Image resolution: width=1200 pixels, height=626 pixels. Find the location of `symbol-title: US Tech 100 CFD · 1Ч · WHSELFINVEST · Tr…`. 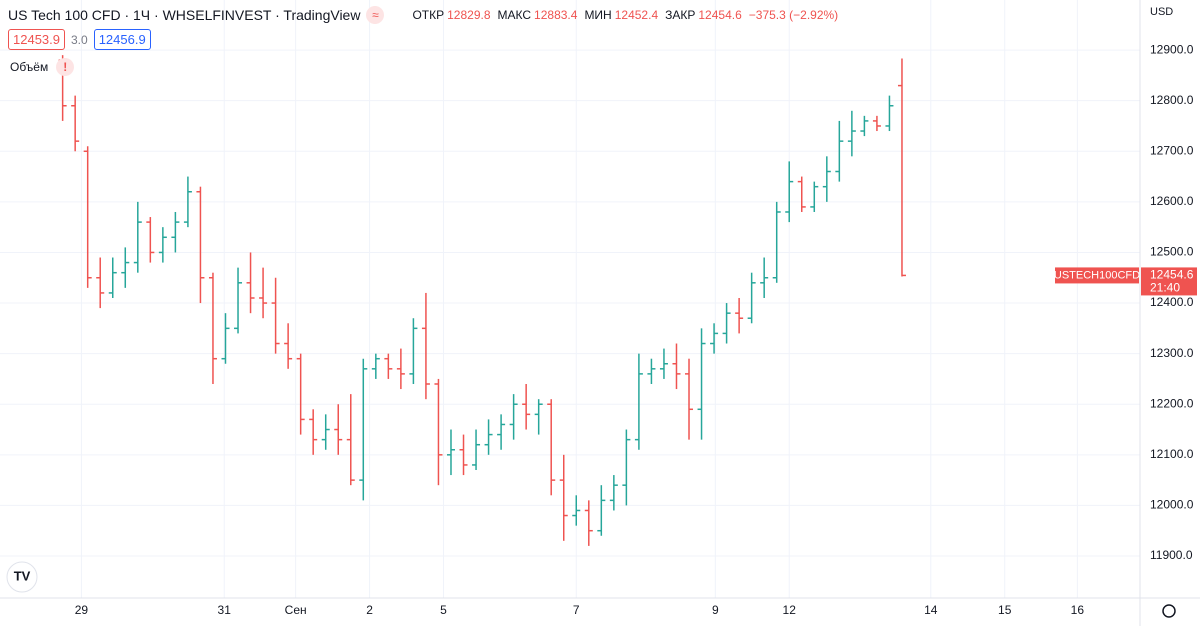

symbol-title: US Tech 100 CFD · 1Ч · WHSELFINVEST · Tr… is located at coordinates (184, 15).